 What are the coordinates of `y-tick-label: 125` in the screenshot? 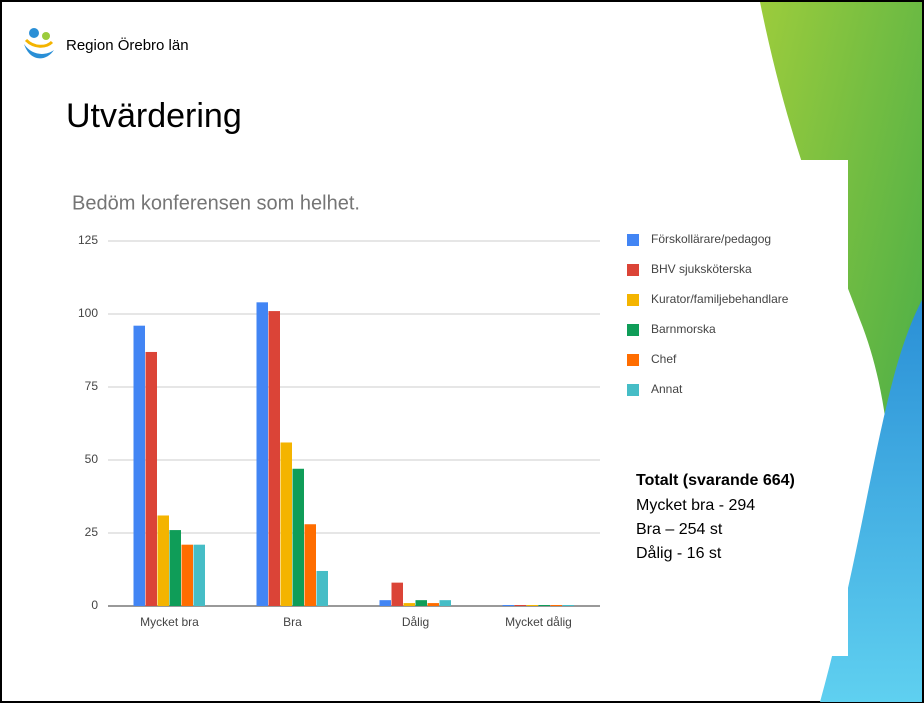 It's located at (88, 240).